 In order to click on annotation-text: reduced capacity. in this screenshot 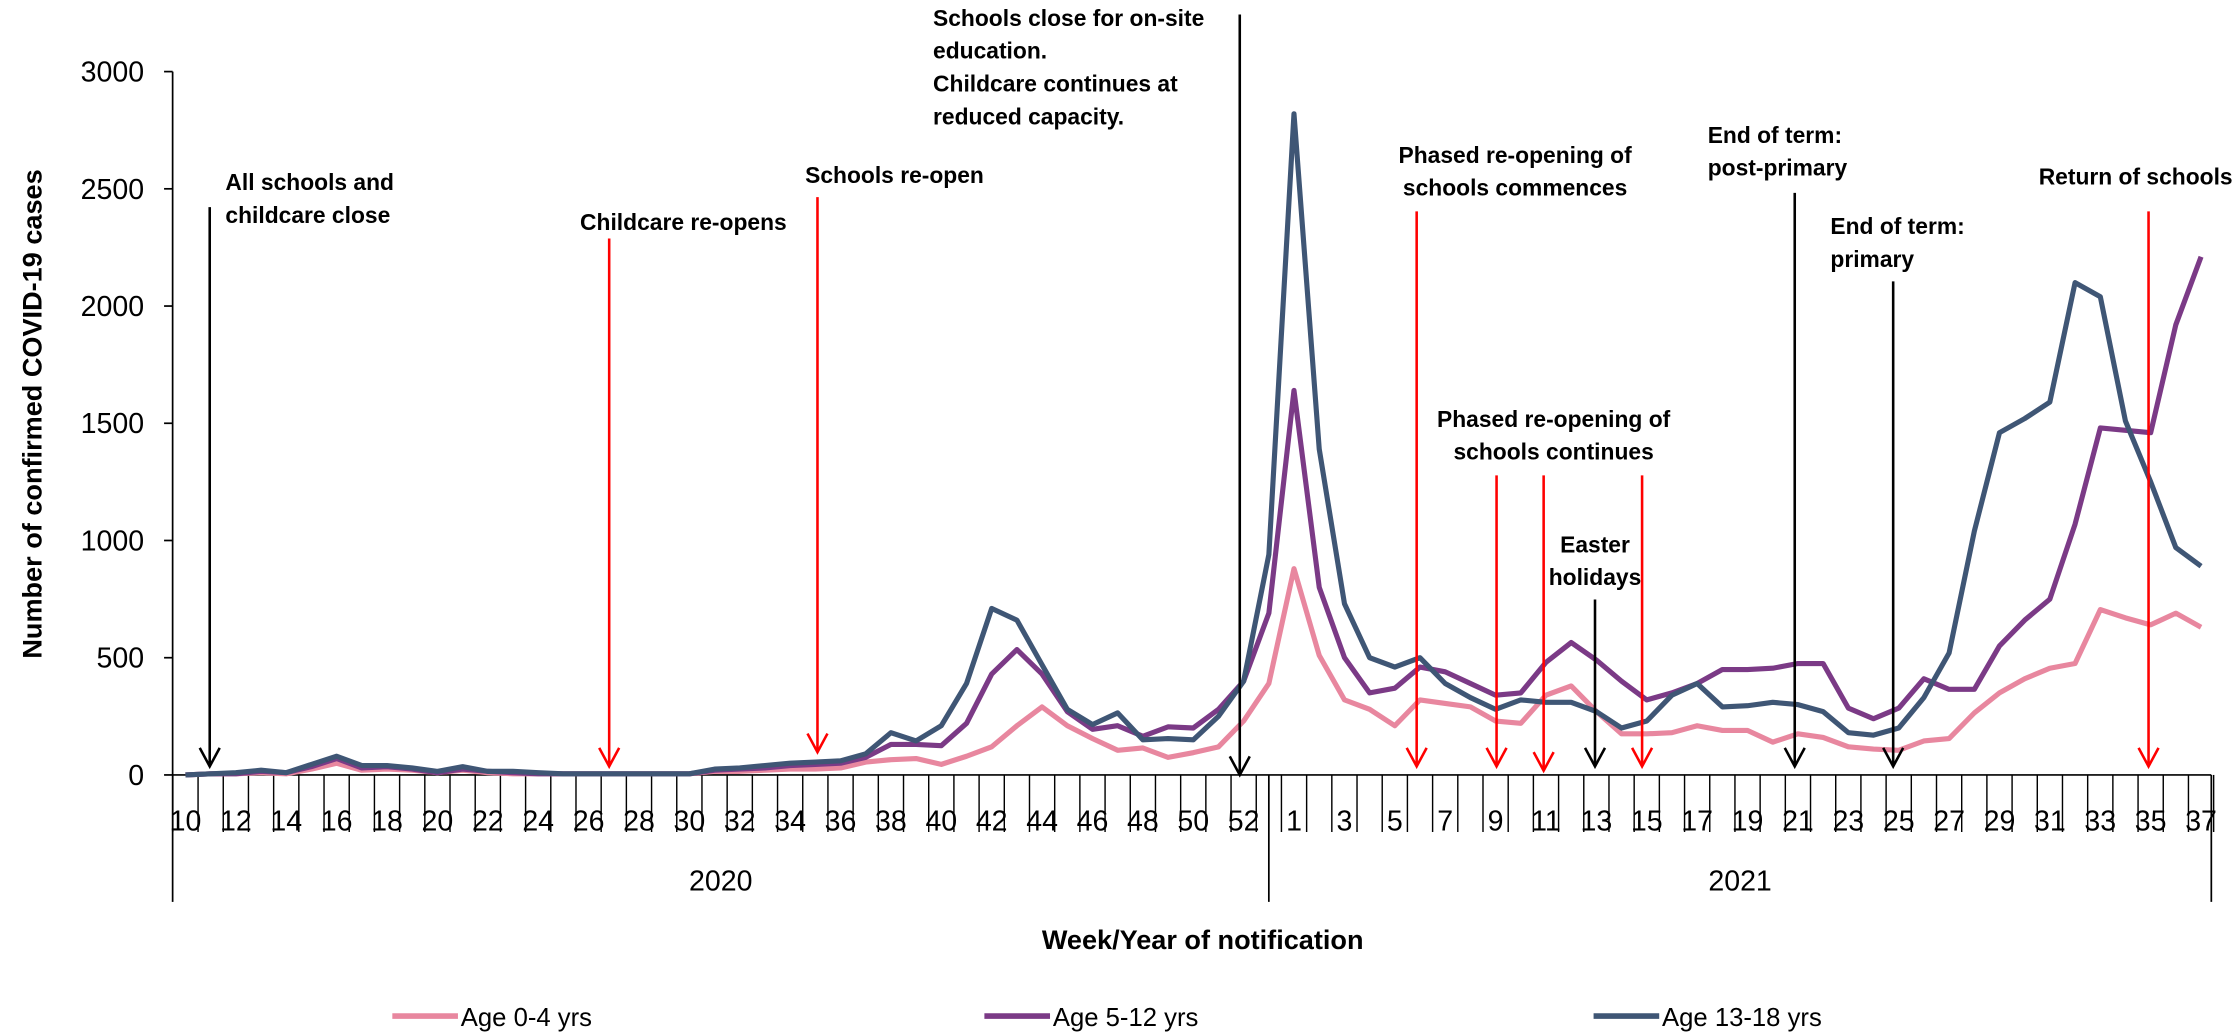, I will do `click(1028, 116)`.